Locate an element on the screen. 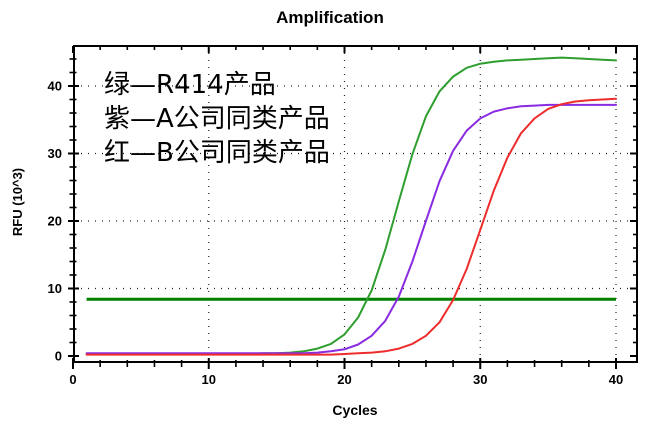  legend-line-green: 绿—R414产品 is located at coordinates (190, 85).